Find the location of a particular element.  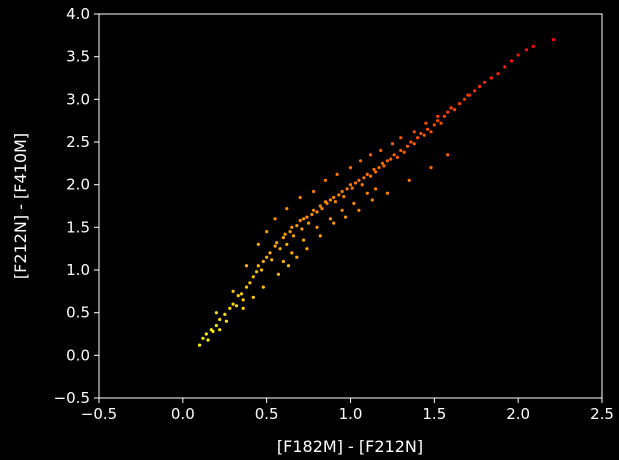

y-tick-label: 0.0 is located at coordinates (78, 355).